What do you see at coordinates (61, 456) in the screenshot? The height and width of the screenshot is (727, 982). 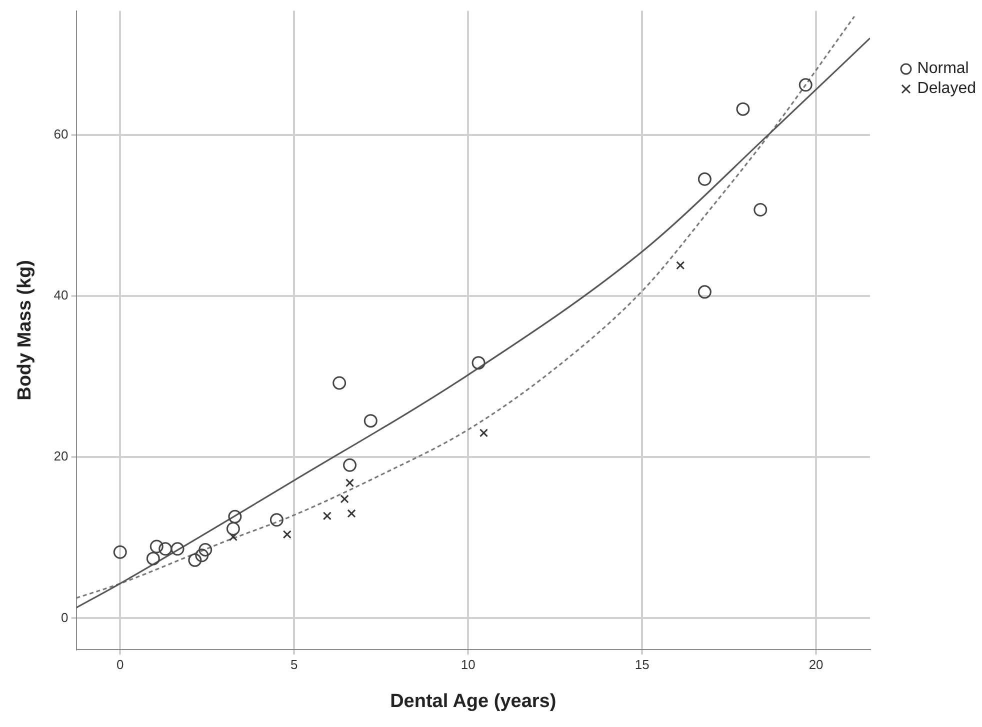 I see `y-tick-label: 20` at bounding box center [61, 456].